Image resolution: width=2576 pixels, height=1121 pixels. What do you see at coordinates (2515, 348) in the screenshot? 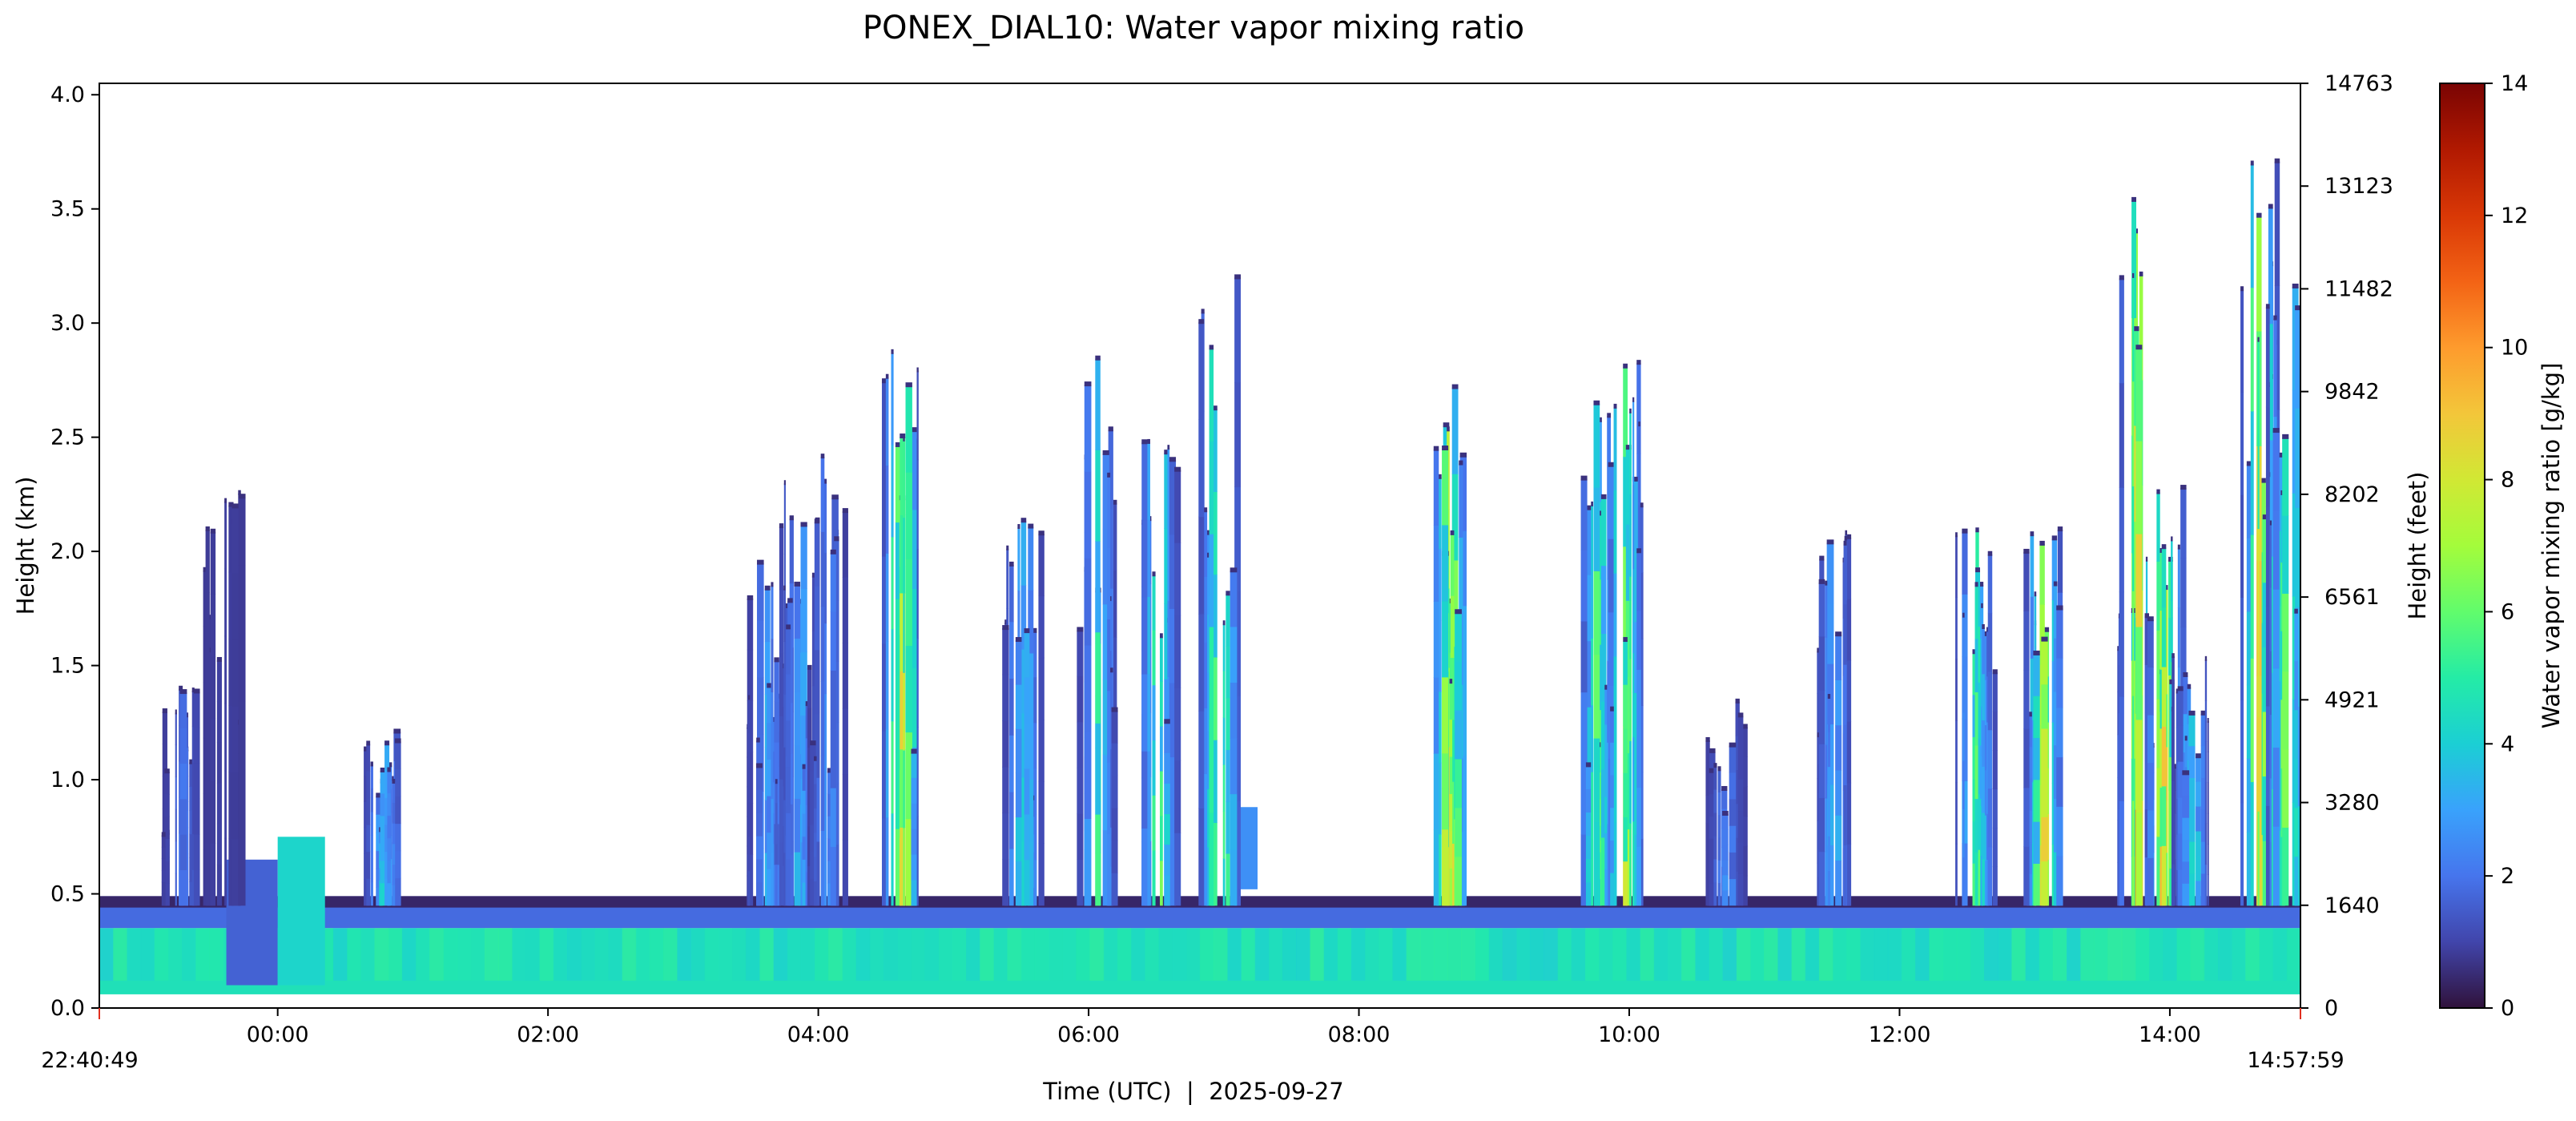
I see `colorbar-tick-label: 10` at bounding box center [2515, 348].